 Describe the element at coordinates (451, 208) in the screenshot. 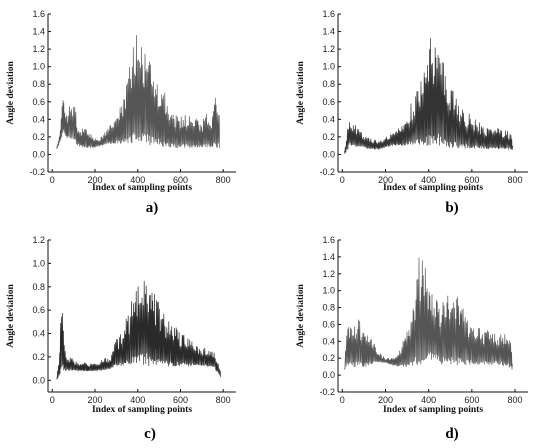

I see `panel-label: b)` at that location.